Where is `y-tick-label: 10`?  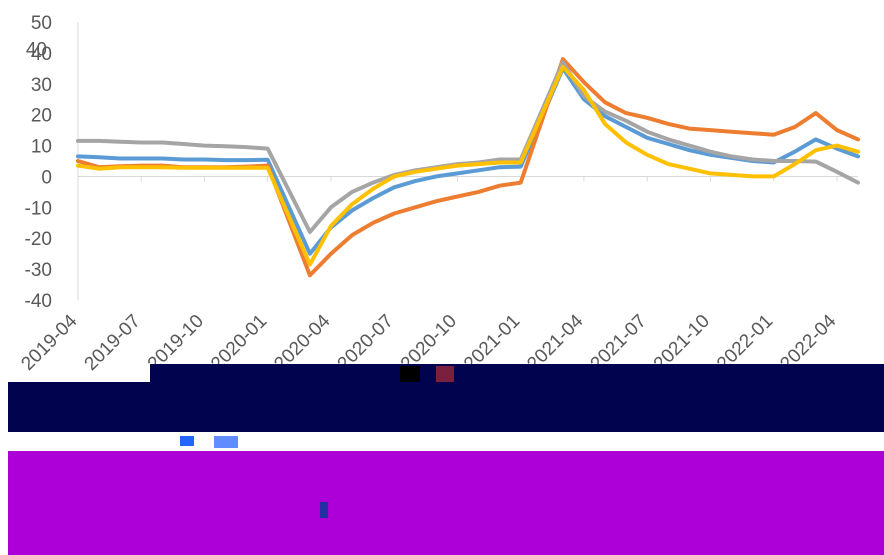 y-tick-label: 10 is located at coordinates (41, 147).